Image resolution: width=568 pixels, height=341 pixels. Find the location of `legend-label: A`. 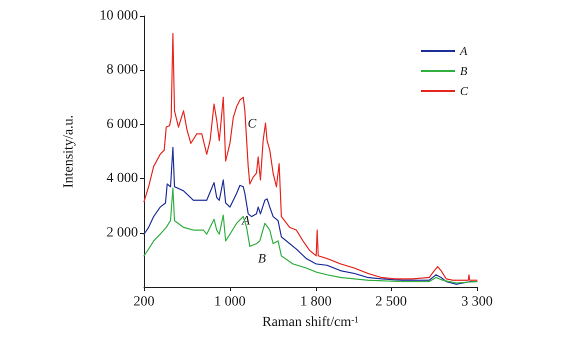

legend-label: A is located at coordinates (463, 51).